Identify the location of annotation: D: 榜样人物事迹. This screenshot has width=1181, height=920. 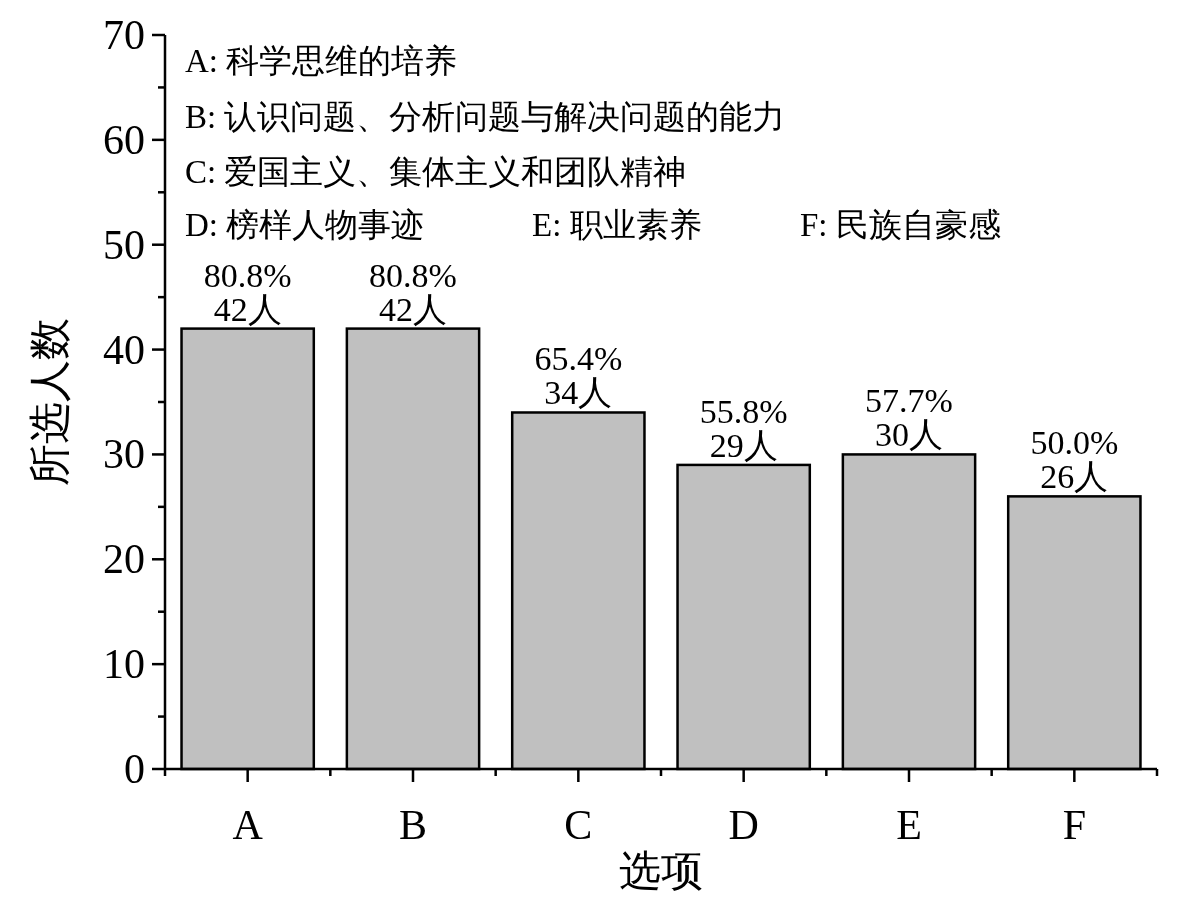
(305, 225).